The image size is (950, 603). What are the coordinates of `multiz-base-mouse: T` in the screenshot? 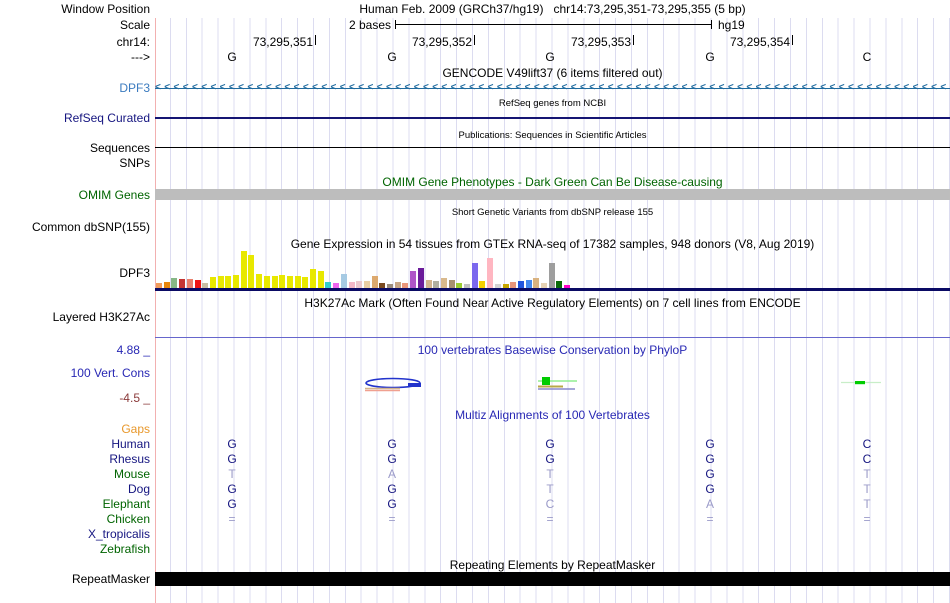 It's located at (232, 474).